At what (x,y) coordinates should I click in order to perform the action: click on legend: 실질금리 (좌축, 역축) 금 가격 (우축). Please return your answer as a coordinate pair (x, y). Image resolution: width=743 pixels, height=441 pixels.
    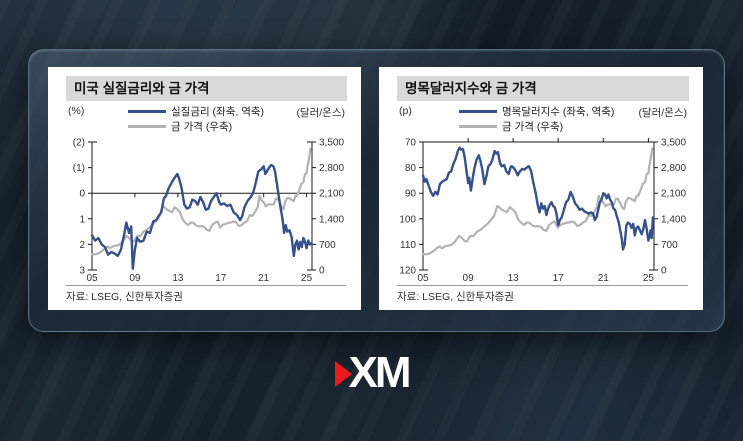
    Looking at the image, I should click on (196, 119).